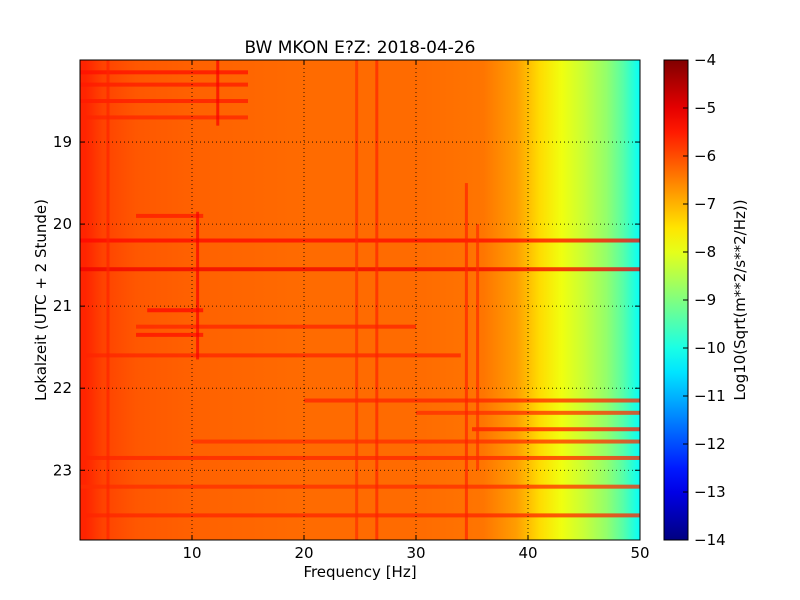  Describe the element at coordinates (710, 444) in the screenshot. I see `colorbar-tick-label: −12` at that location.